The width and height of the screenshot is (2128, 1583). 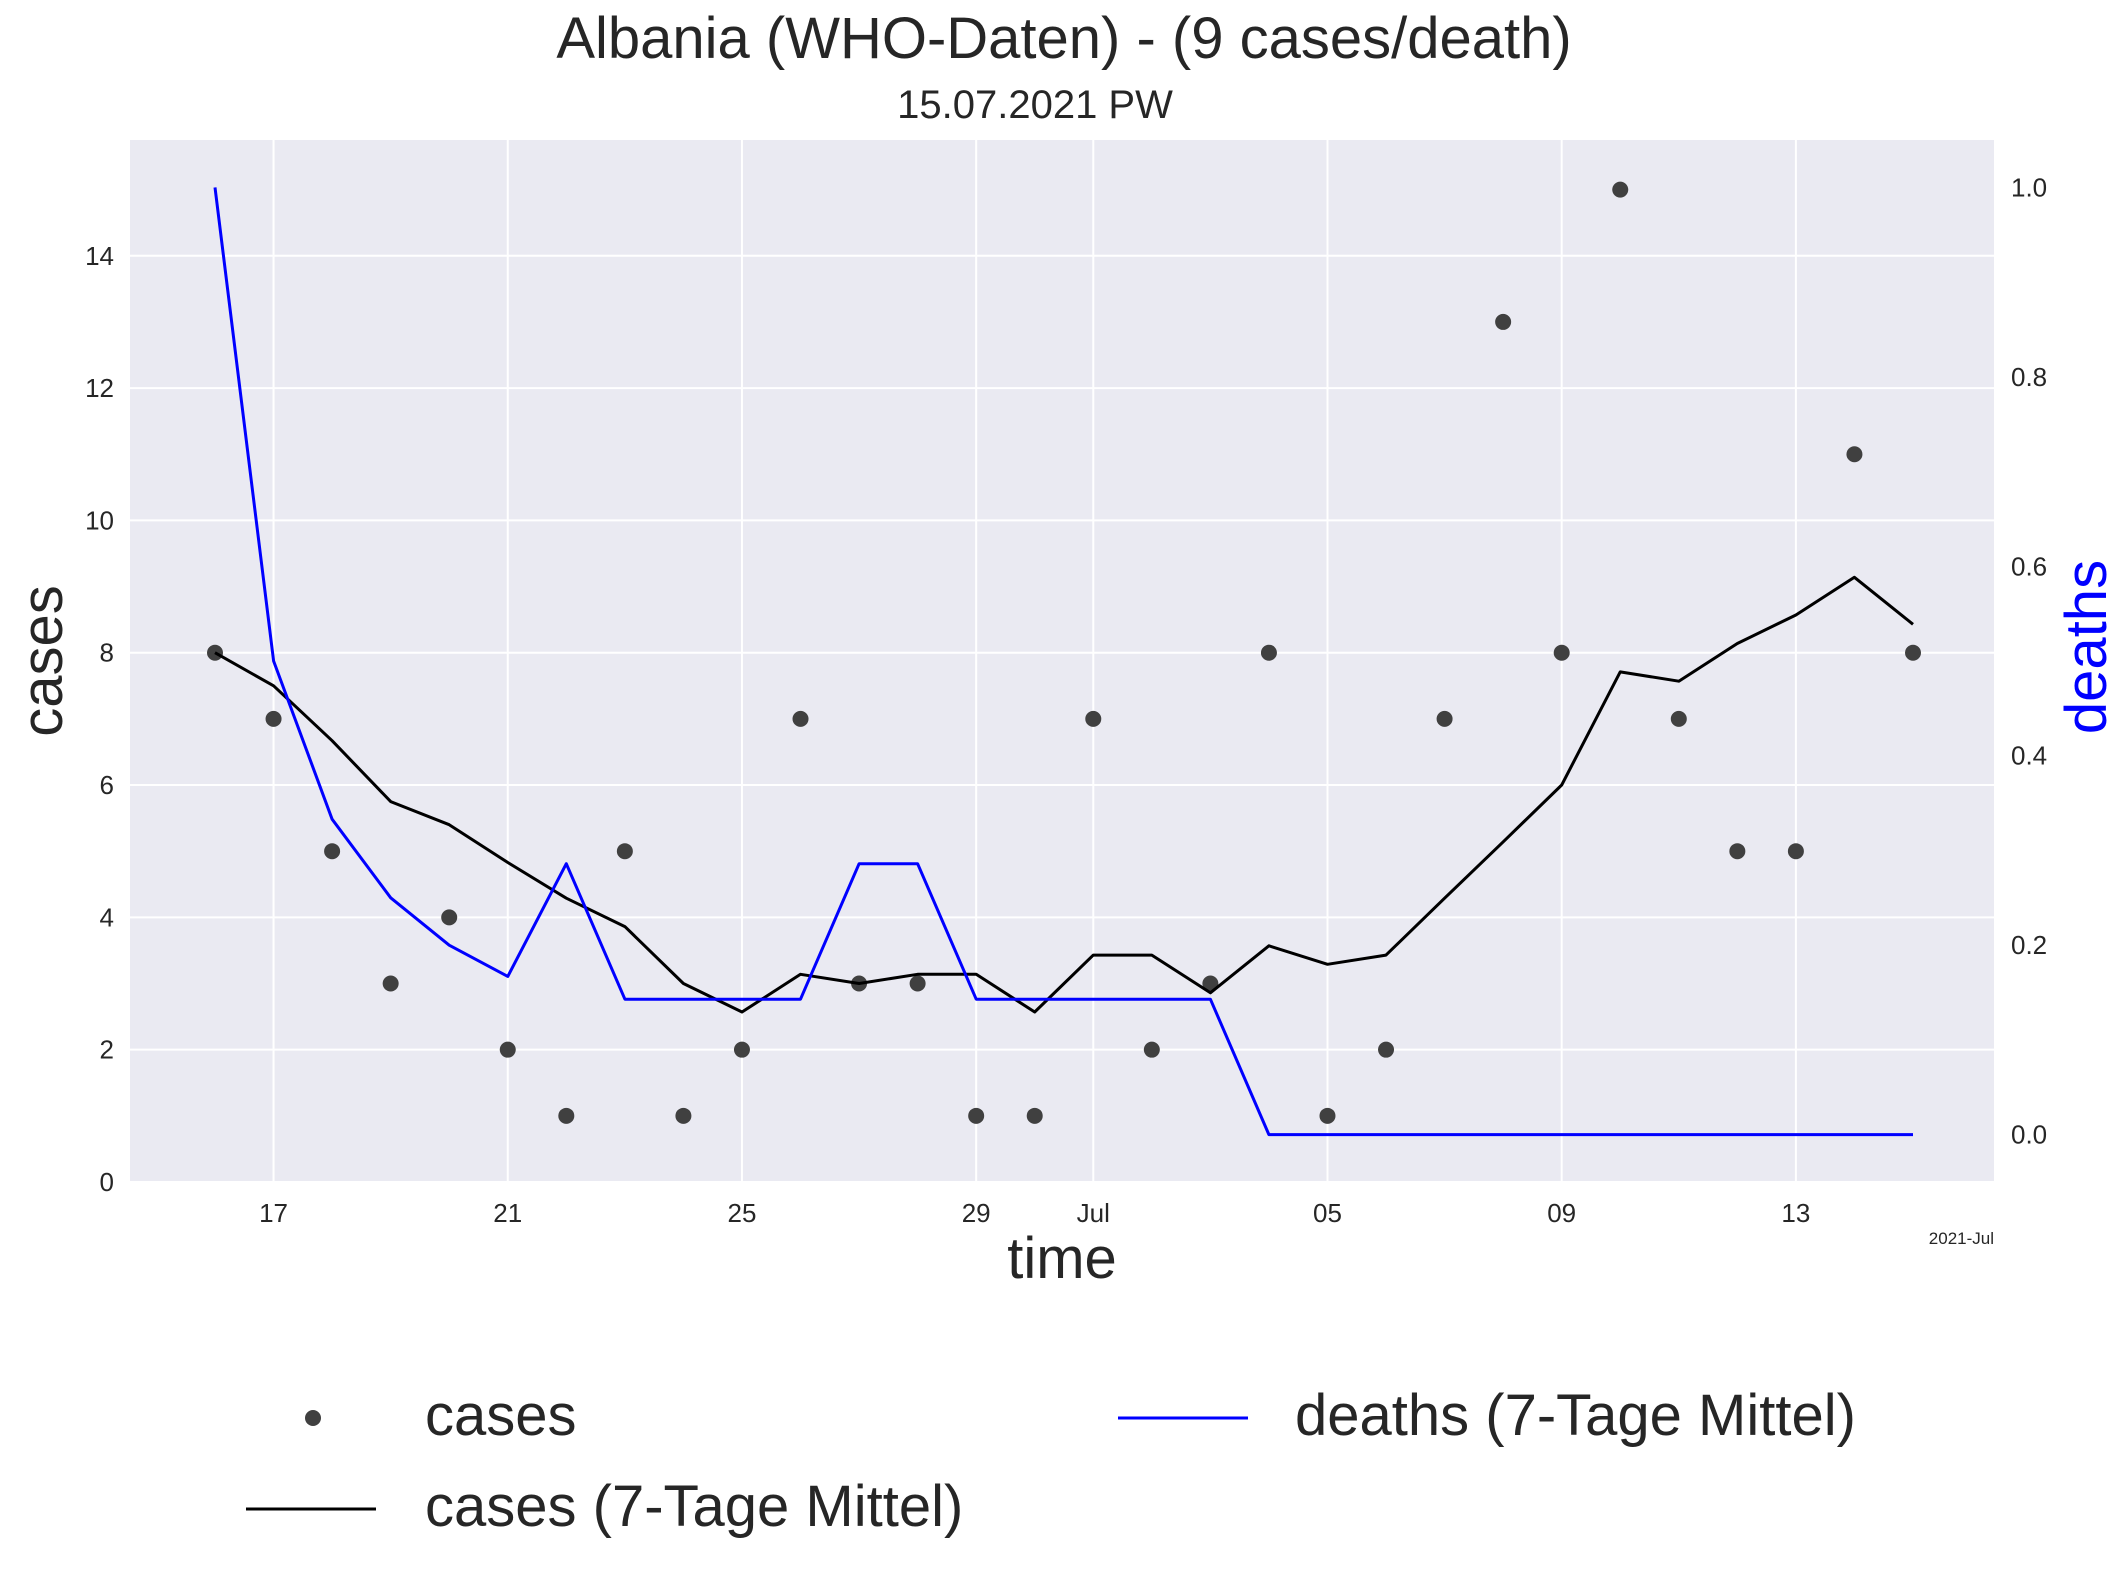 What do you see at coordinates (99, 520) in the screenshot?
I see `y-tick-label: 10` at bounding box center [99, 520].